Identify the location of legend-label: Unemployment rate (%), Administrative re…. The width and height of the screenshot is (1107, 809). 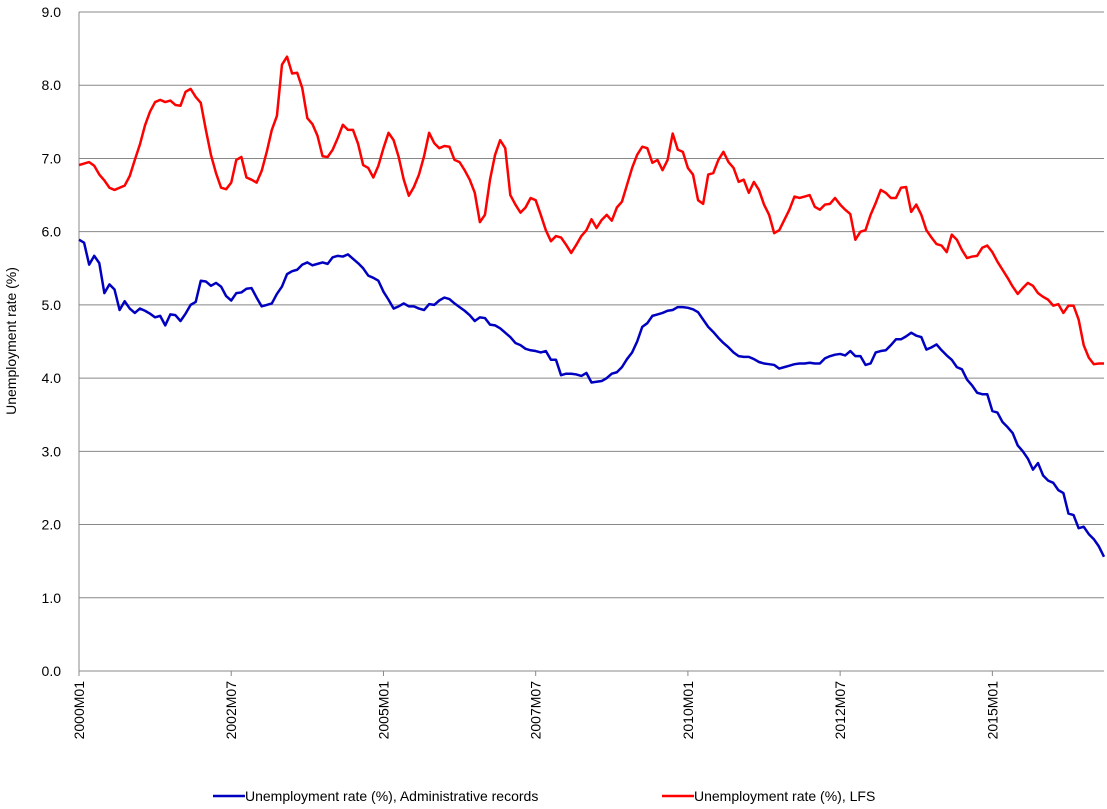
(391, 796).